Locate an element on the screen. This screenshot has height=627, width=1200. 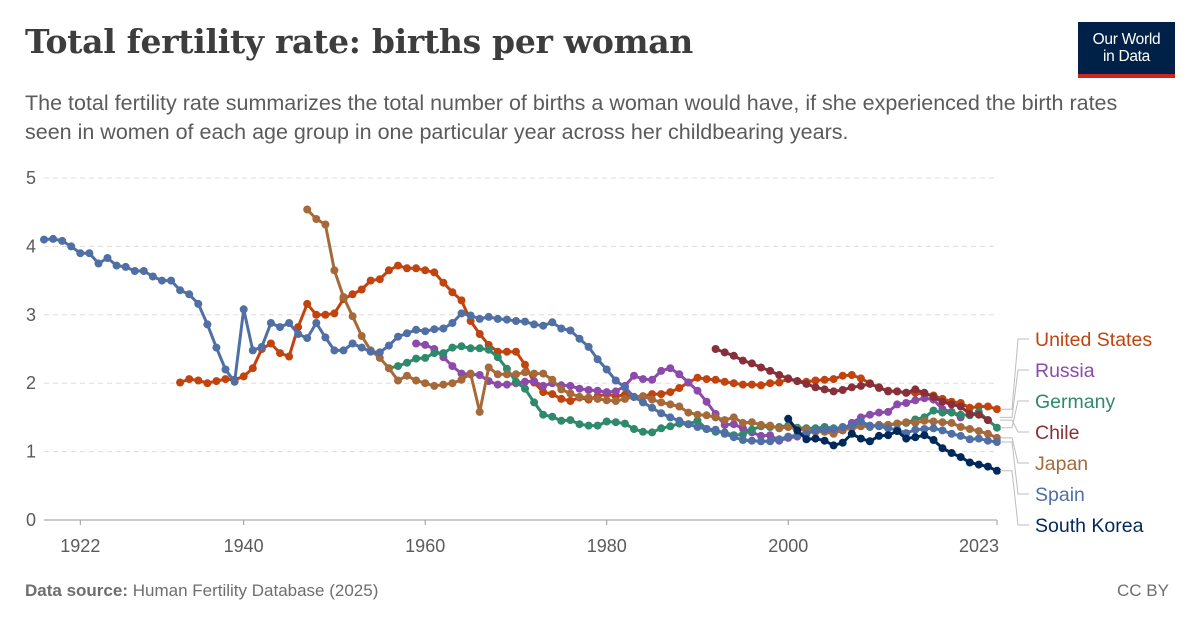
series-label-chile: Chile is located at coordinates (1057, 433).